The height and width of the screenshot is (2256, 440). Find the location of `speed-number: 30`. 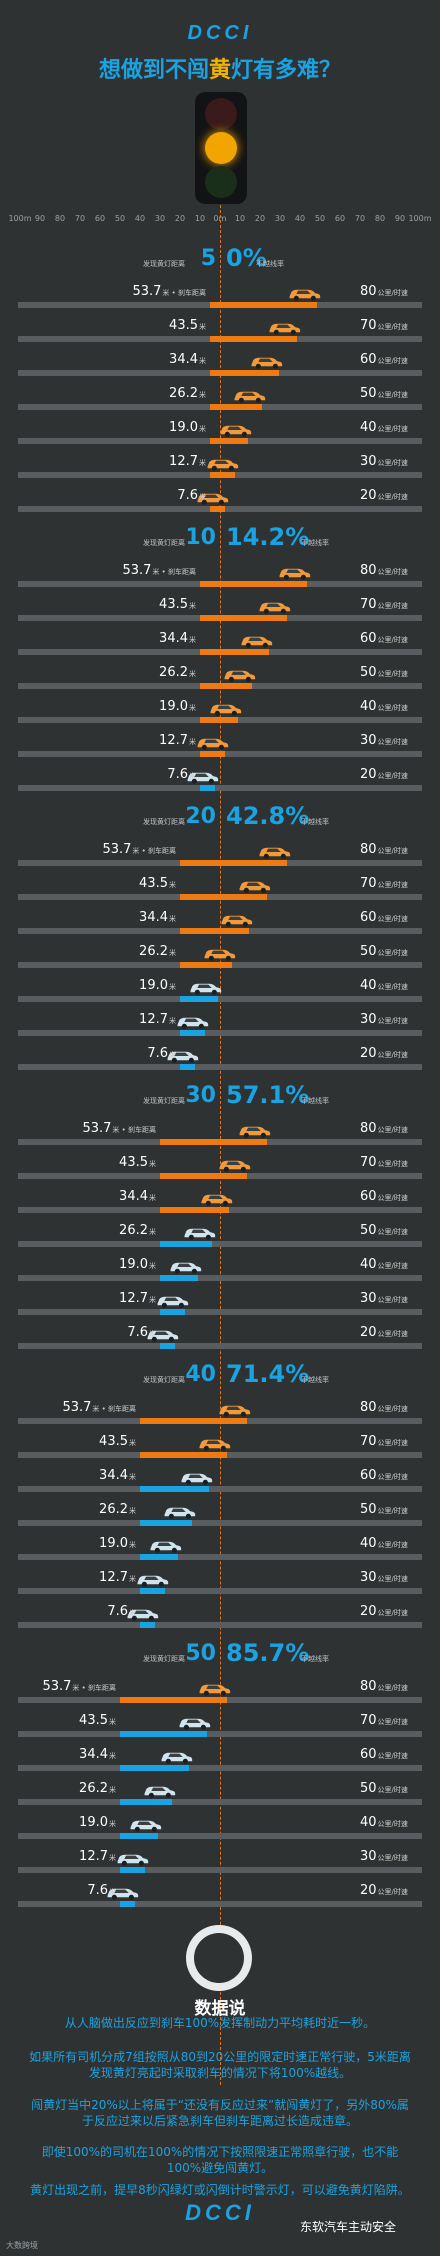

speed-number: 30 is located at coordinates (368, 1577).